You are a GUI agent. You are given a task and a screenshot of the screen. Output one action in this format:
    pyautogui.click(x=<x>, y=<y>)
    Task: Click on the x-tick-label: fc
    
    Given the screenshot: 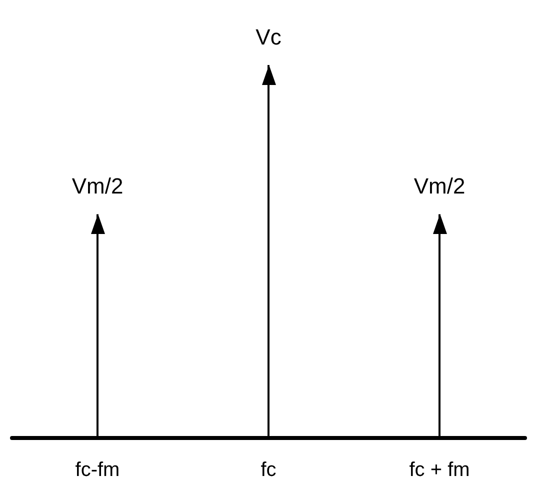 What is the action you would take?
    pyautogui.click(x=268, y=470)
    